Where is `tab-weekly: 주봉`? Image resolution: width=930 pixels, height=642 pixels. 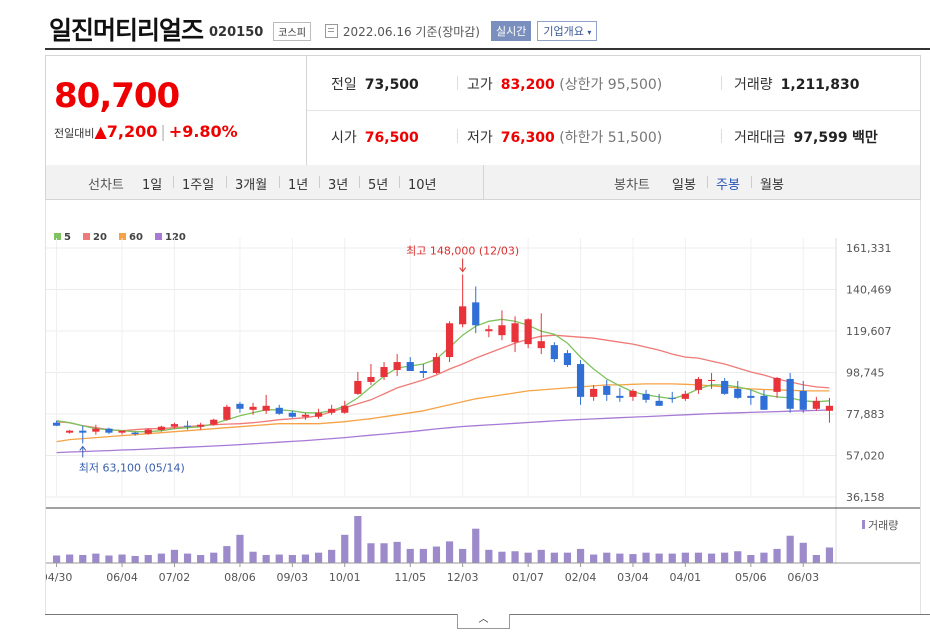
tab-weekly: 주봉 is located at coordinates (728, 185).